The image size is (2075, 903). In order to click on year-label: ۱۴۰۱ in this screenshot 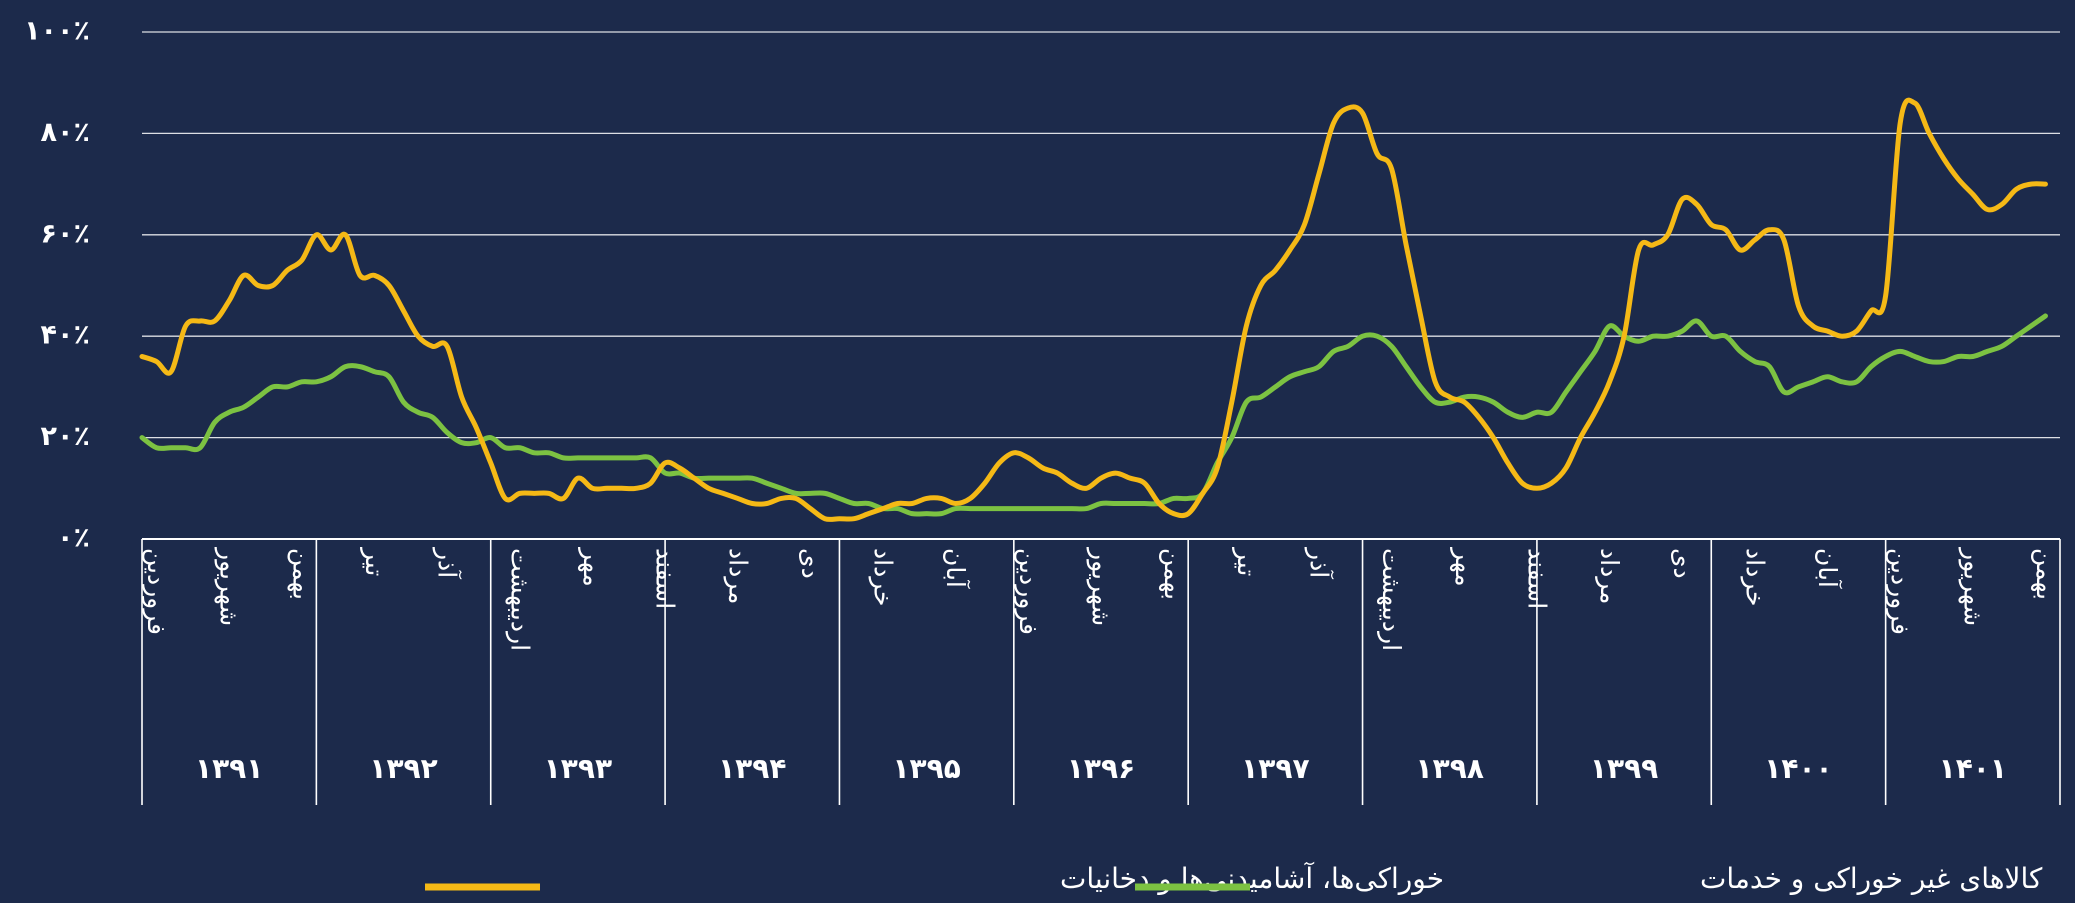, I will do `click(1973, 768)`.